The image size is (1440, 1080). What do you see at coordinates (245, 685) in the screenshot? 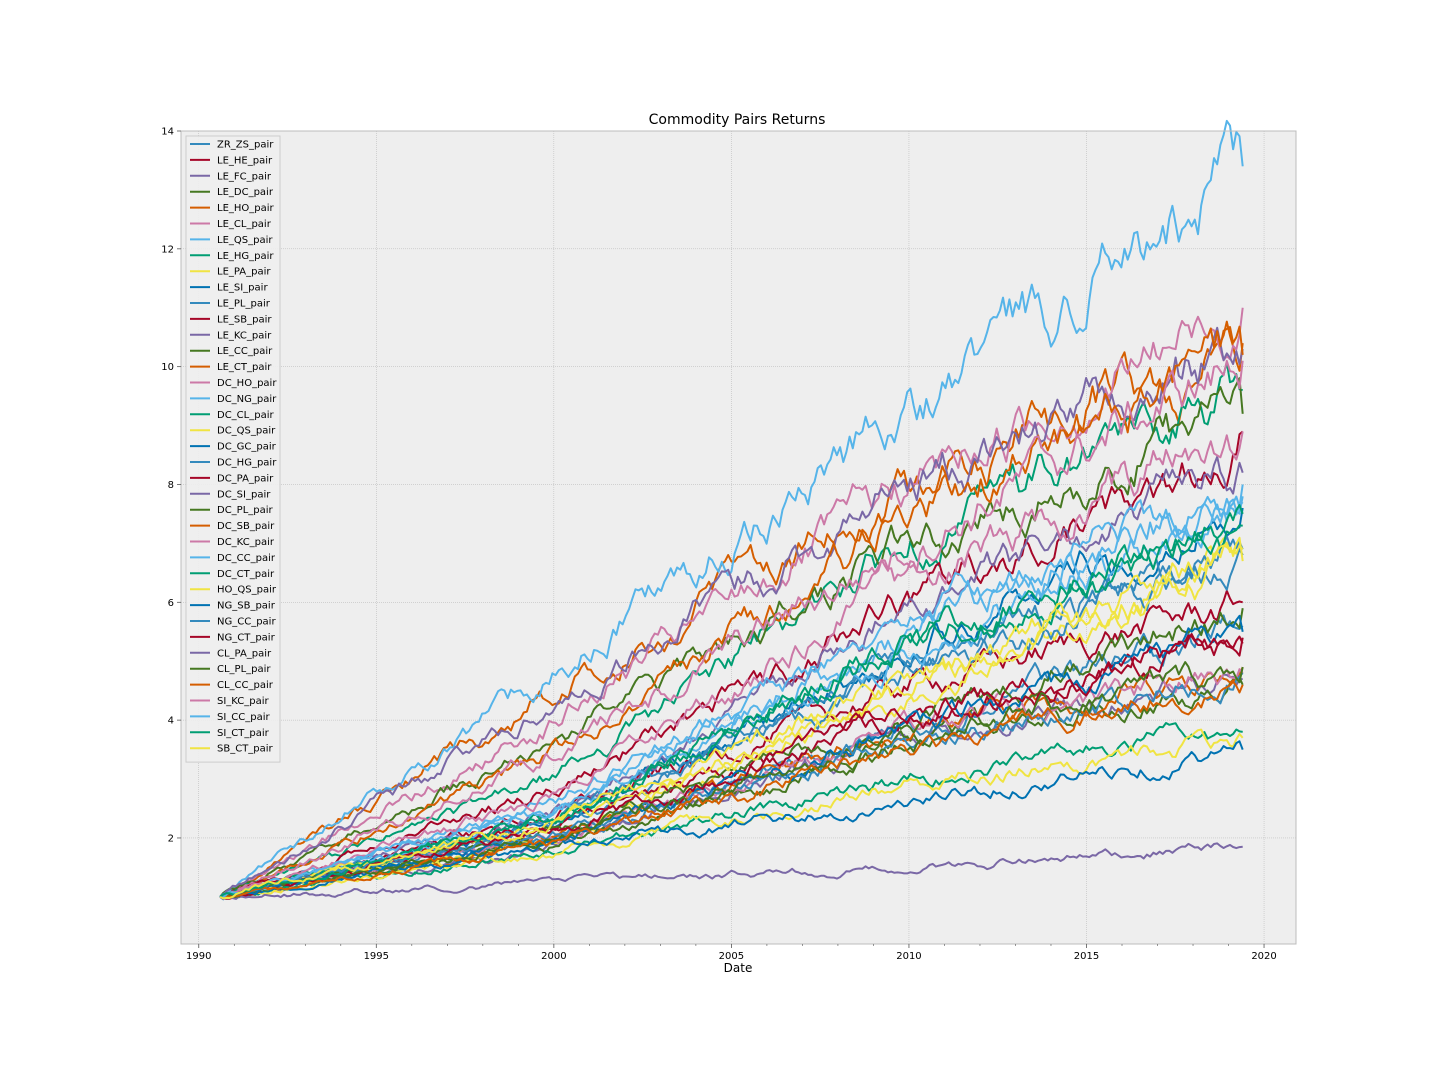
I see `legend-label: CL_CC_pair` at bounding box center [245, 685].